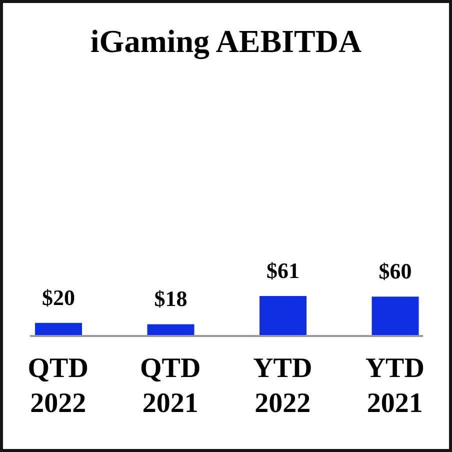 The width and height of the screenshot is (452, 452). I want to click on chart-title: iGaming AEBITDA, so click(226, 41).